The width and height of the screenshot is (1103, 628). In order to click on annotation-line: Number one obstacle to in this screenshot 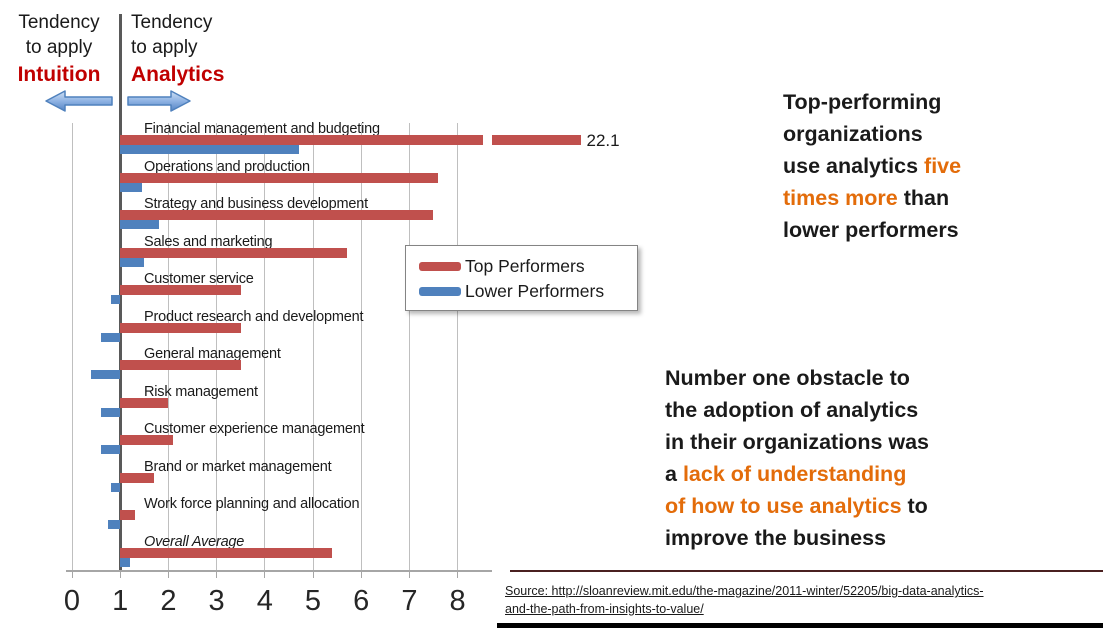, I will do `click(797, 378)`.